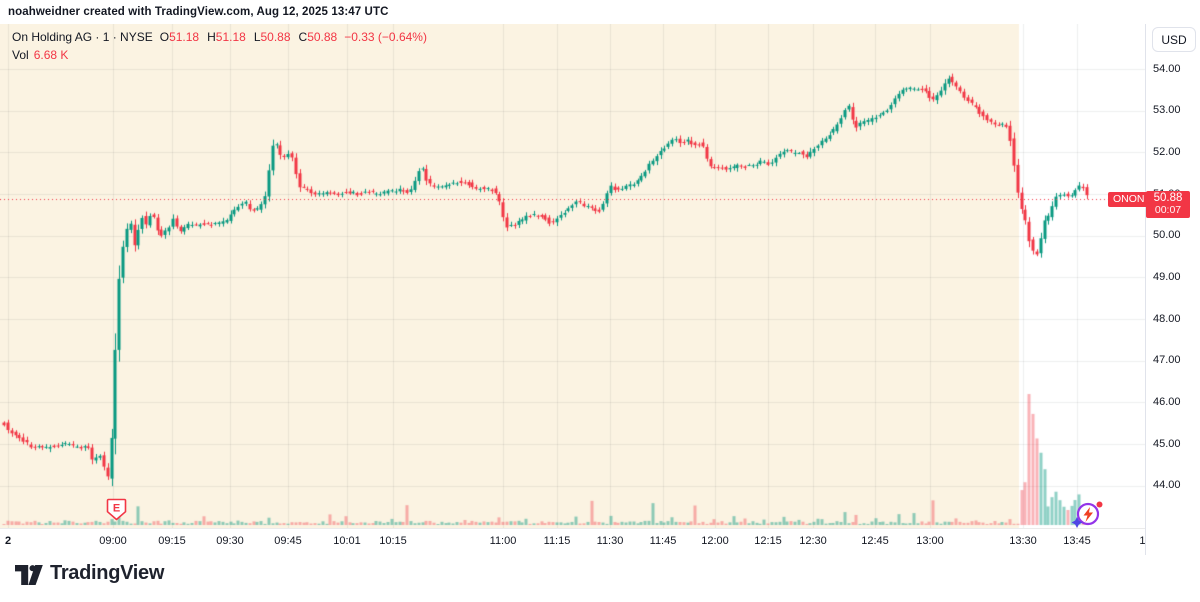 The width and height of the screenshot is (1200, 602). Describe the element at coordinates (1168, 210) in the screenshot. I see `bar-countdown: 00:07` at that location.